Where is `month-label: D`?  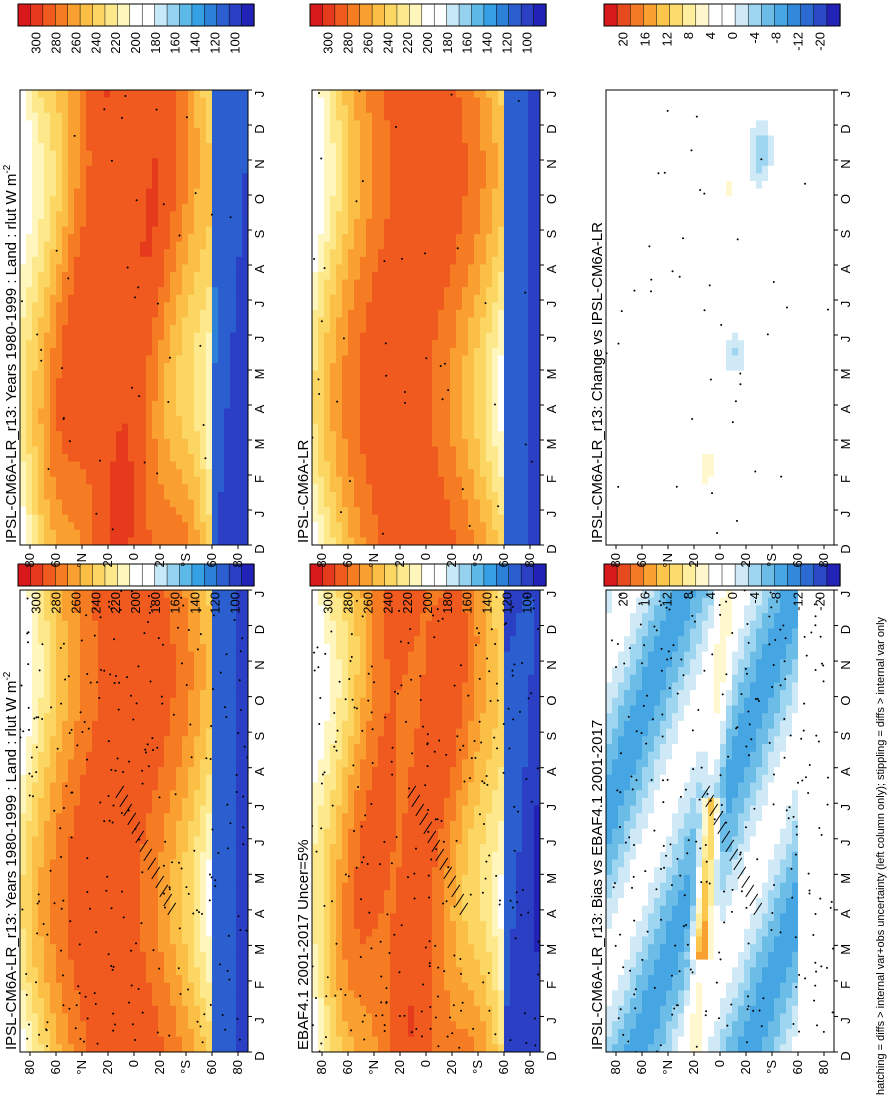
month-label: D is located at coordinates (259, 128).